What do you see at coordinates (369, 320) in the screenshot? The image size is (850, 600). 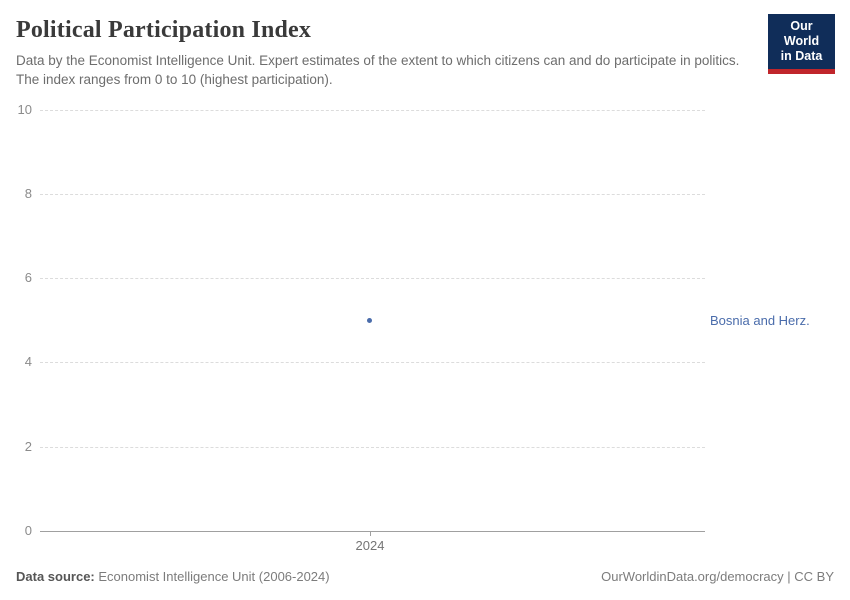 I see `data-point` at bounding box center [369, 320].